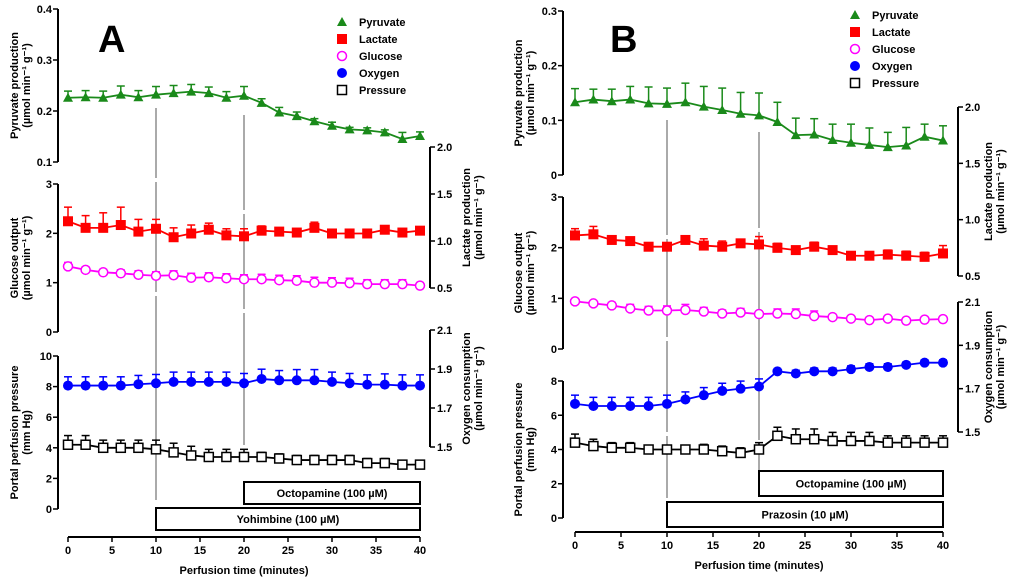  What do you see at coordinates (342, 73) in the screenshot?
I see `legend-marker-oxygen` at bounding box center [342, 73].